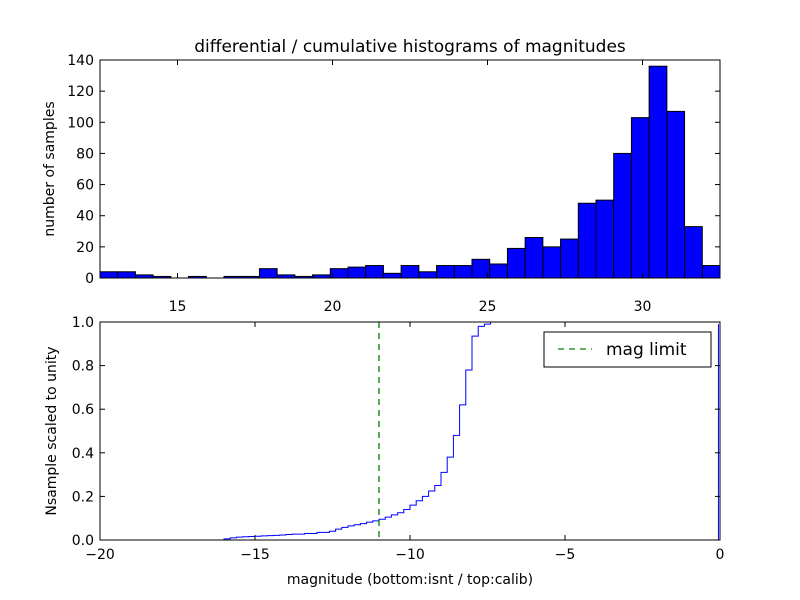 This screenshot has height=600, width=800. I want to click on bottom-ylabel: Nsample scaled to unity, so click(52, 430).